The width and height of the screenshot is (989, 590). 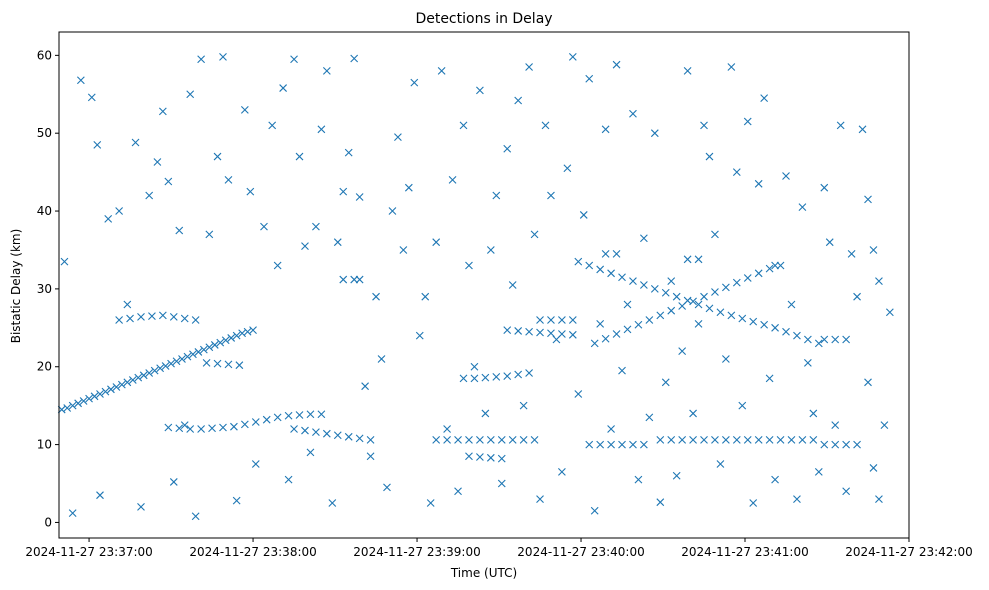 I want to click on x-tick-label: 2024-11-27 23:41:00, so click(x=744, y=552).